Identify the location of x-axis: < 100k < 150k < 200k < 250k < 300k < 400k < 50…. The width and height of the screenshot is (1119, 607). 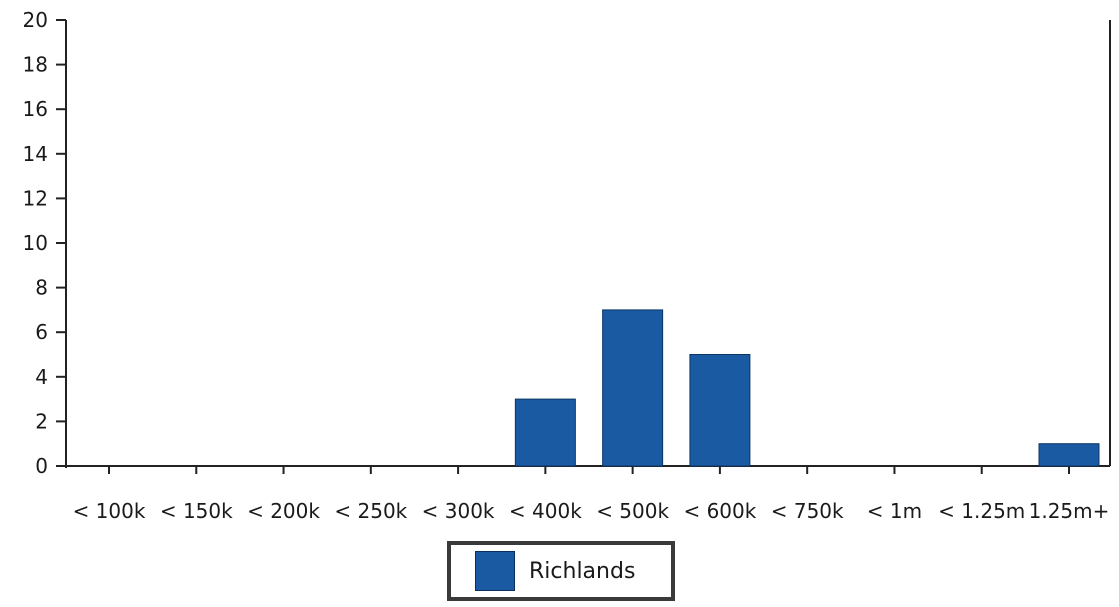
(588, 494).